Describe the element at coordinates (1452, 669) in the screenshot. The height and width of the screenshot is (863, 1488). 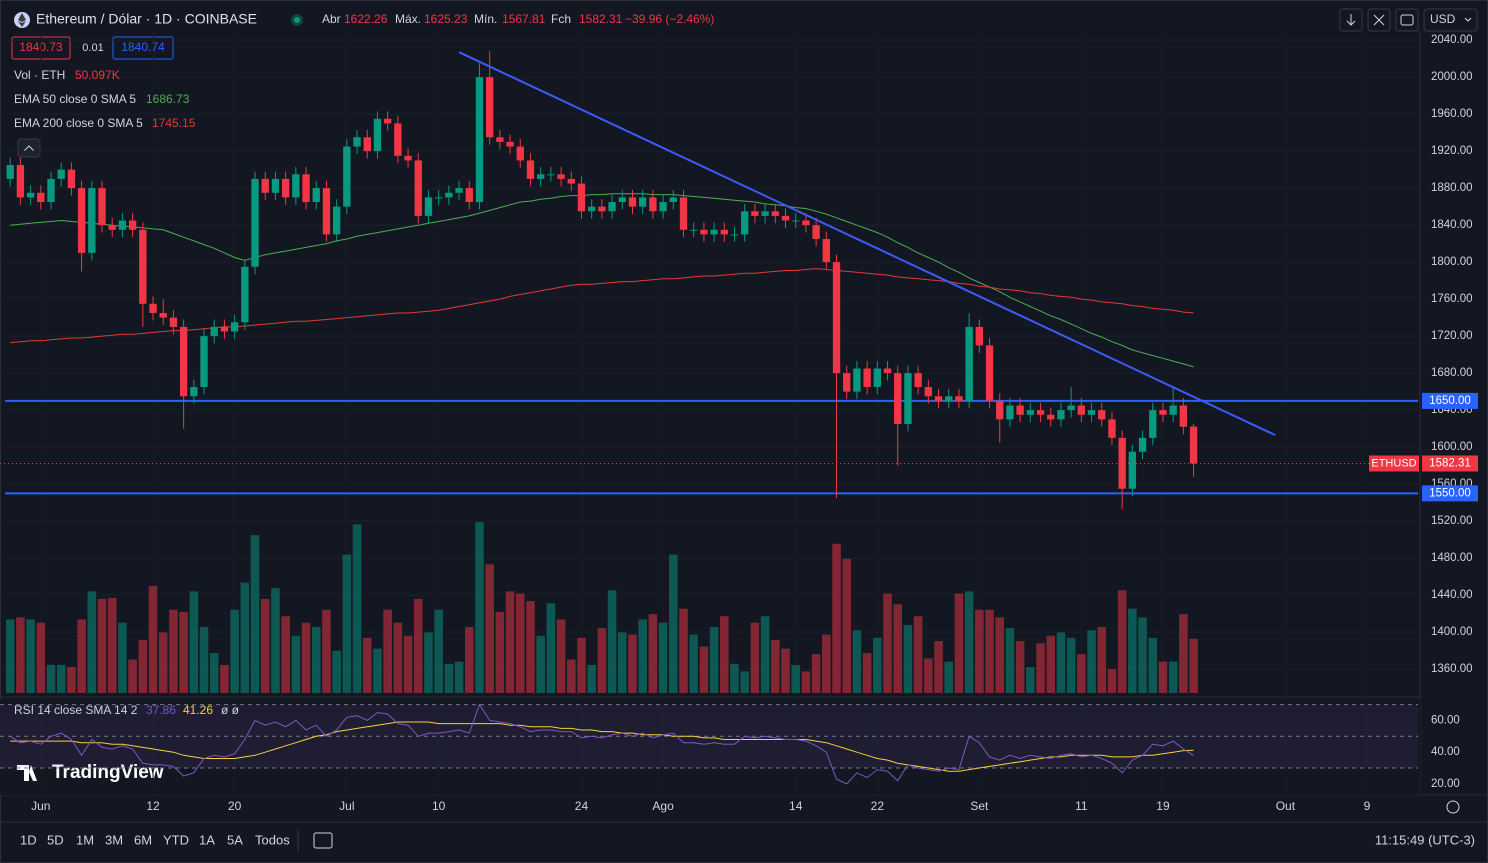
I see `y-tick-label: 1360.00` at that location.